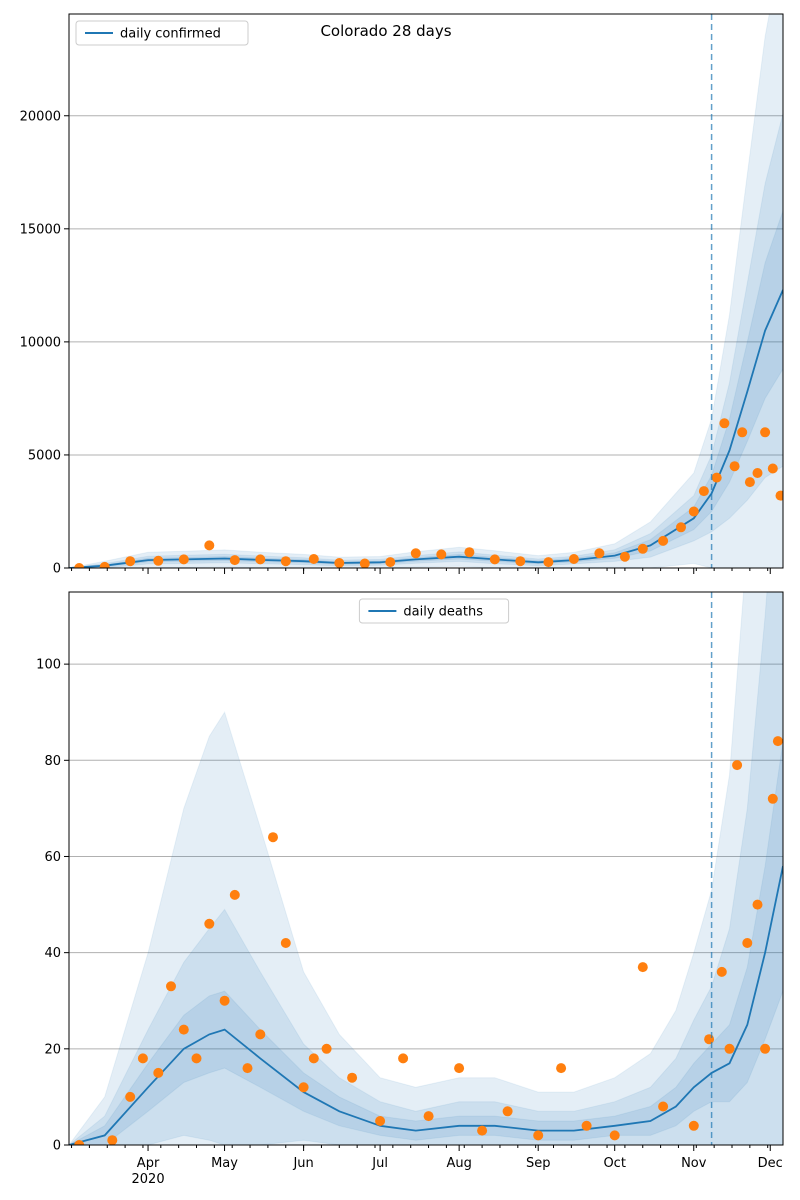 This screenshot has width=800, height=1200. Describe the element at coordinates (52, 761) in the screenshot. I see `y-tick-label: 80` at that location.